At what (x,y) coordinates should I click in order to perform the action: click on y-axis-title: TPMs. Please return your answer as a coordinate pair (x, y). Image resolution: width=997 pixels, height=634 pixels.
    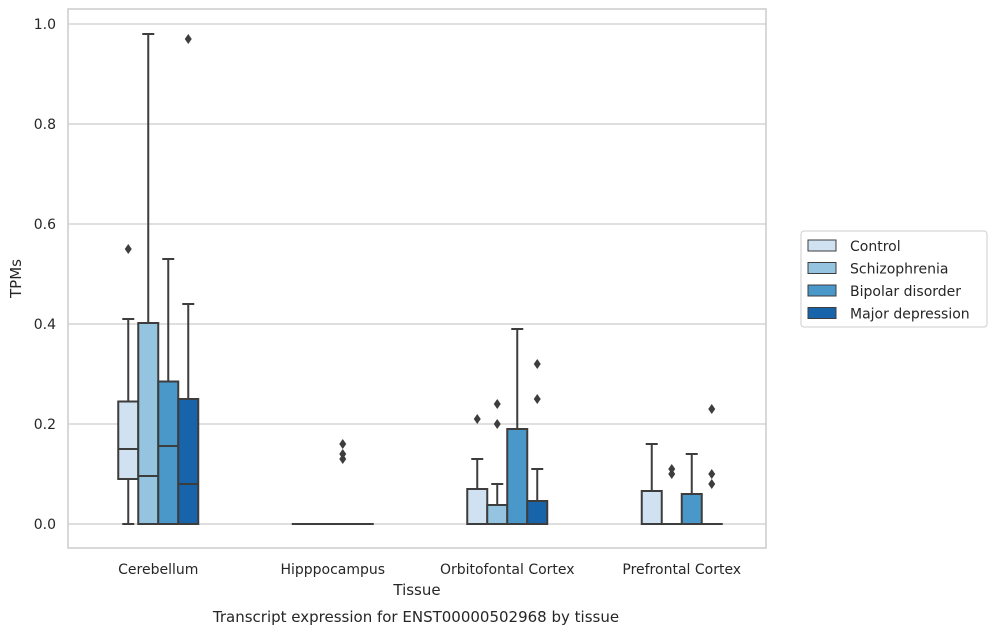
    Looking at the image, I should click on (16, 279).